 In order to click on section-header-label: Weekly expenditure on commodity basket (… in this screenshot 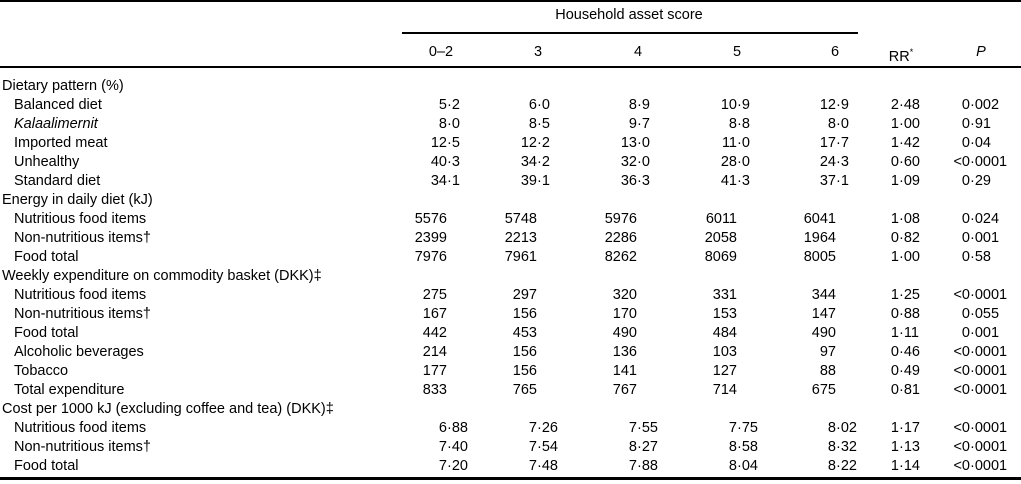, I will do `click(162, 276)`.